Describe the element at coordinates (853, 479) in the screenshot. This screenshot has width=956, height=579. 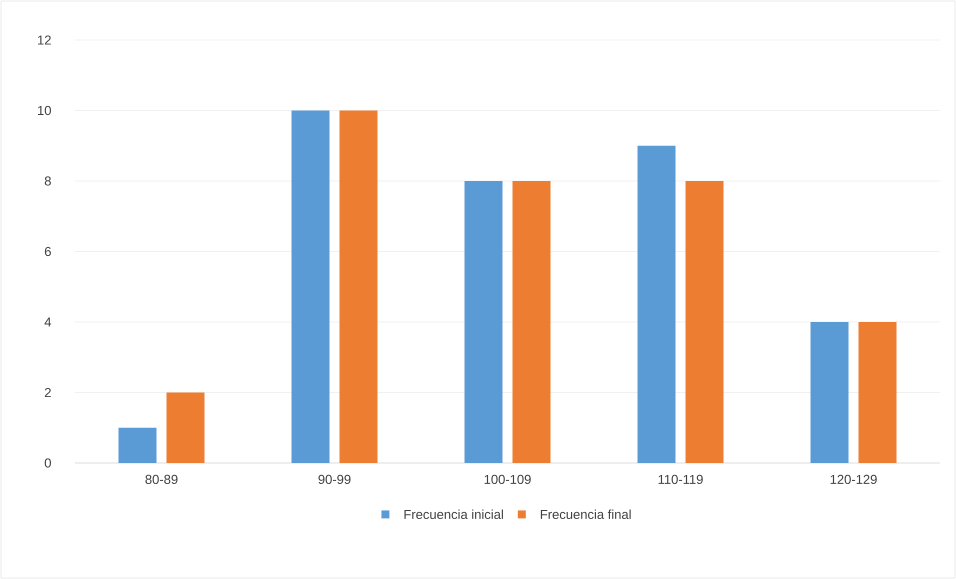
I see `x-tick-label: 120-129` at that location.